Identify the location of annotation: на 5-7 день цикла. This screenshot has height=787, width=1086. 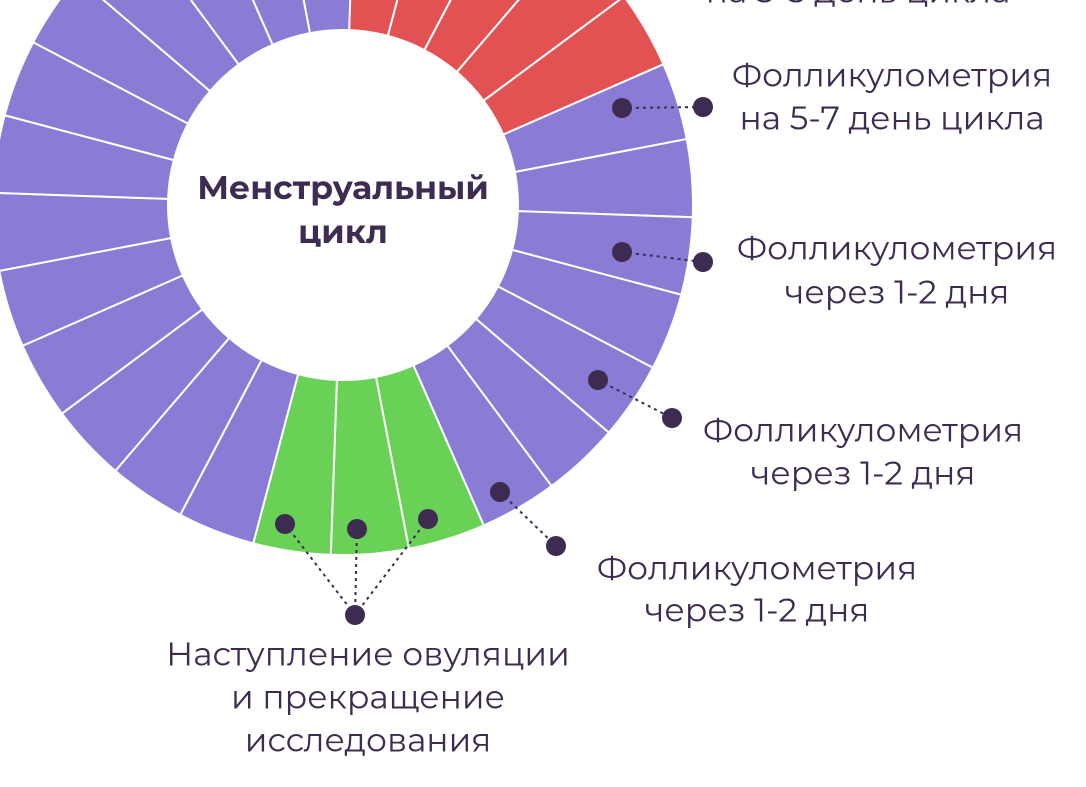
(891, 119).